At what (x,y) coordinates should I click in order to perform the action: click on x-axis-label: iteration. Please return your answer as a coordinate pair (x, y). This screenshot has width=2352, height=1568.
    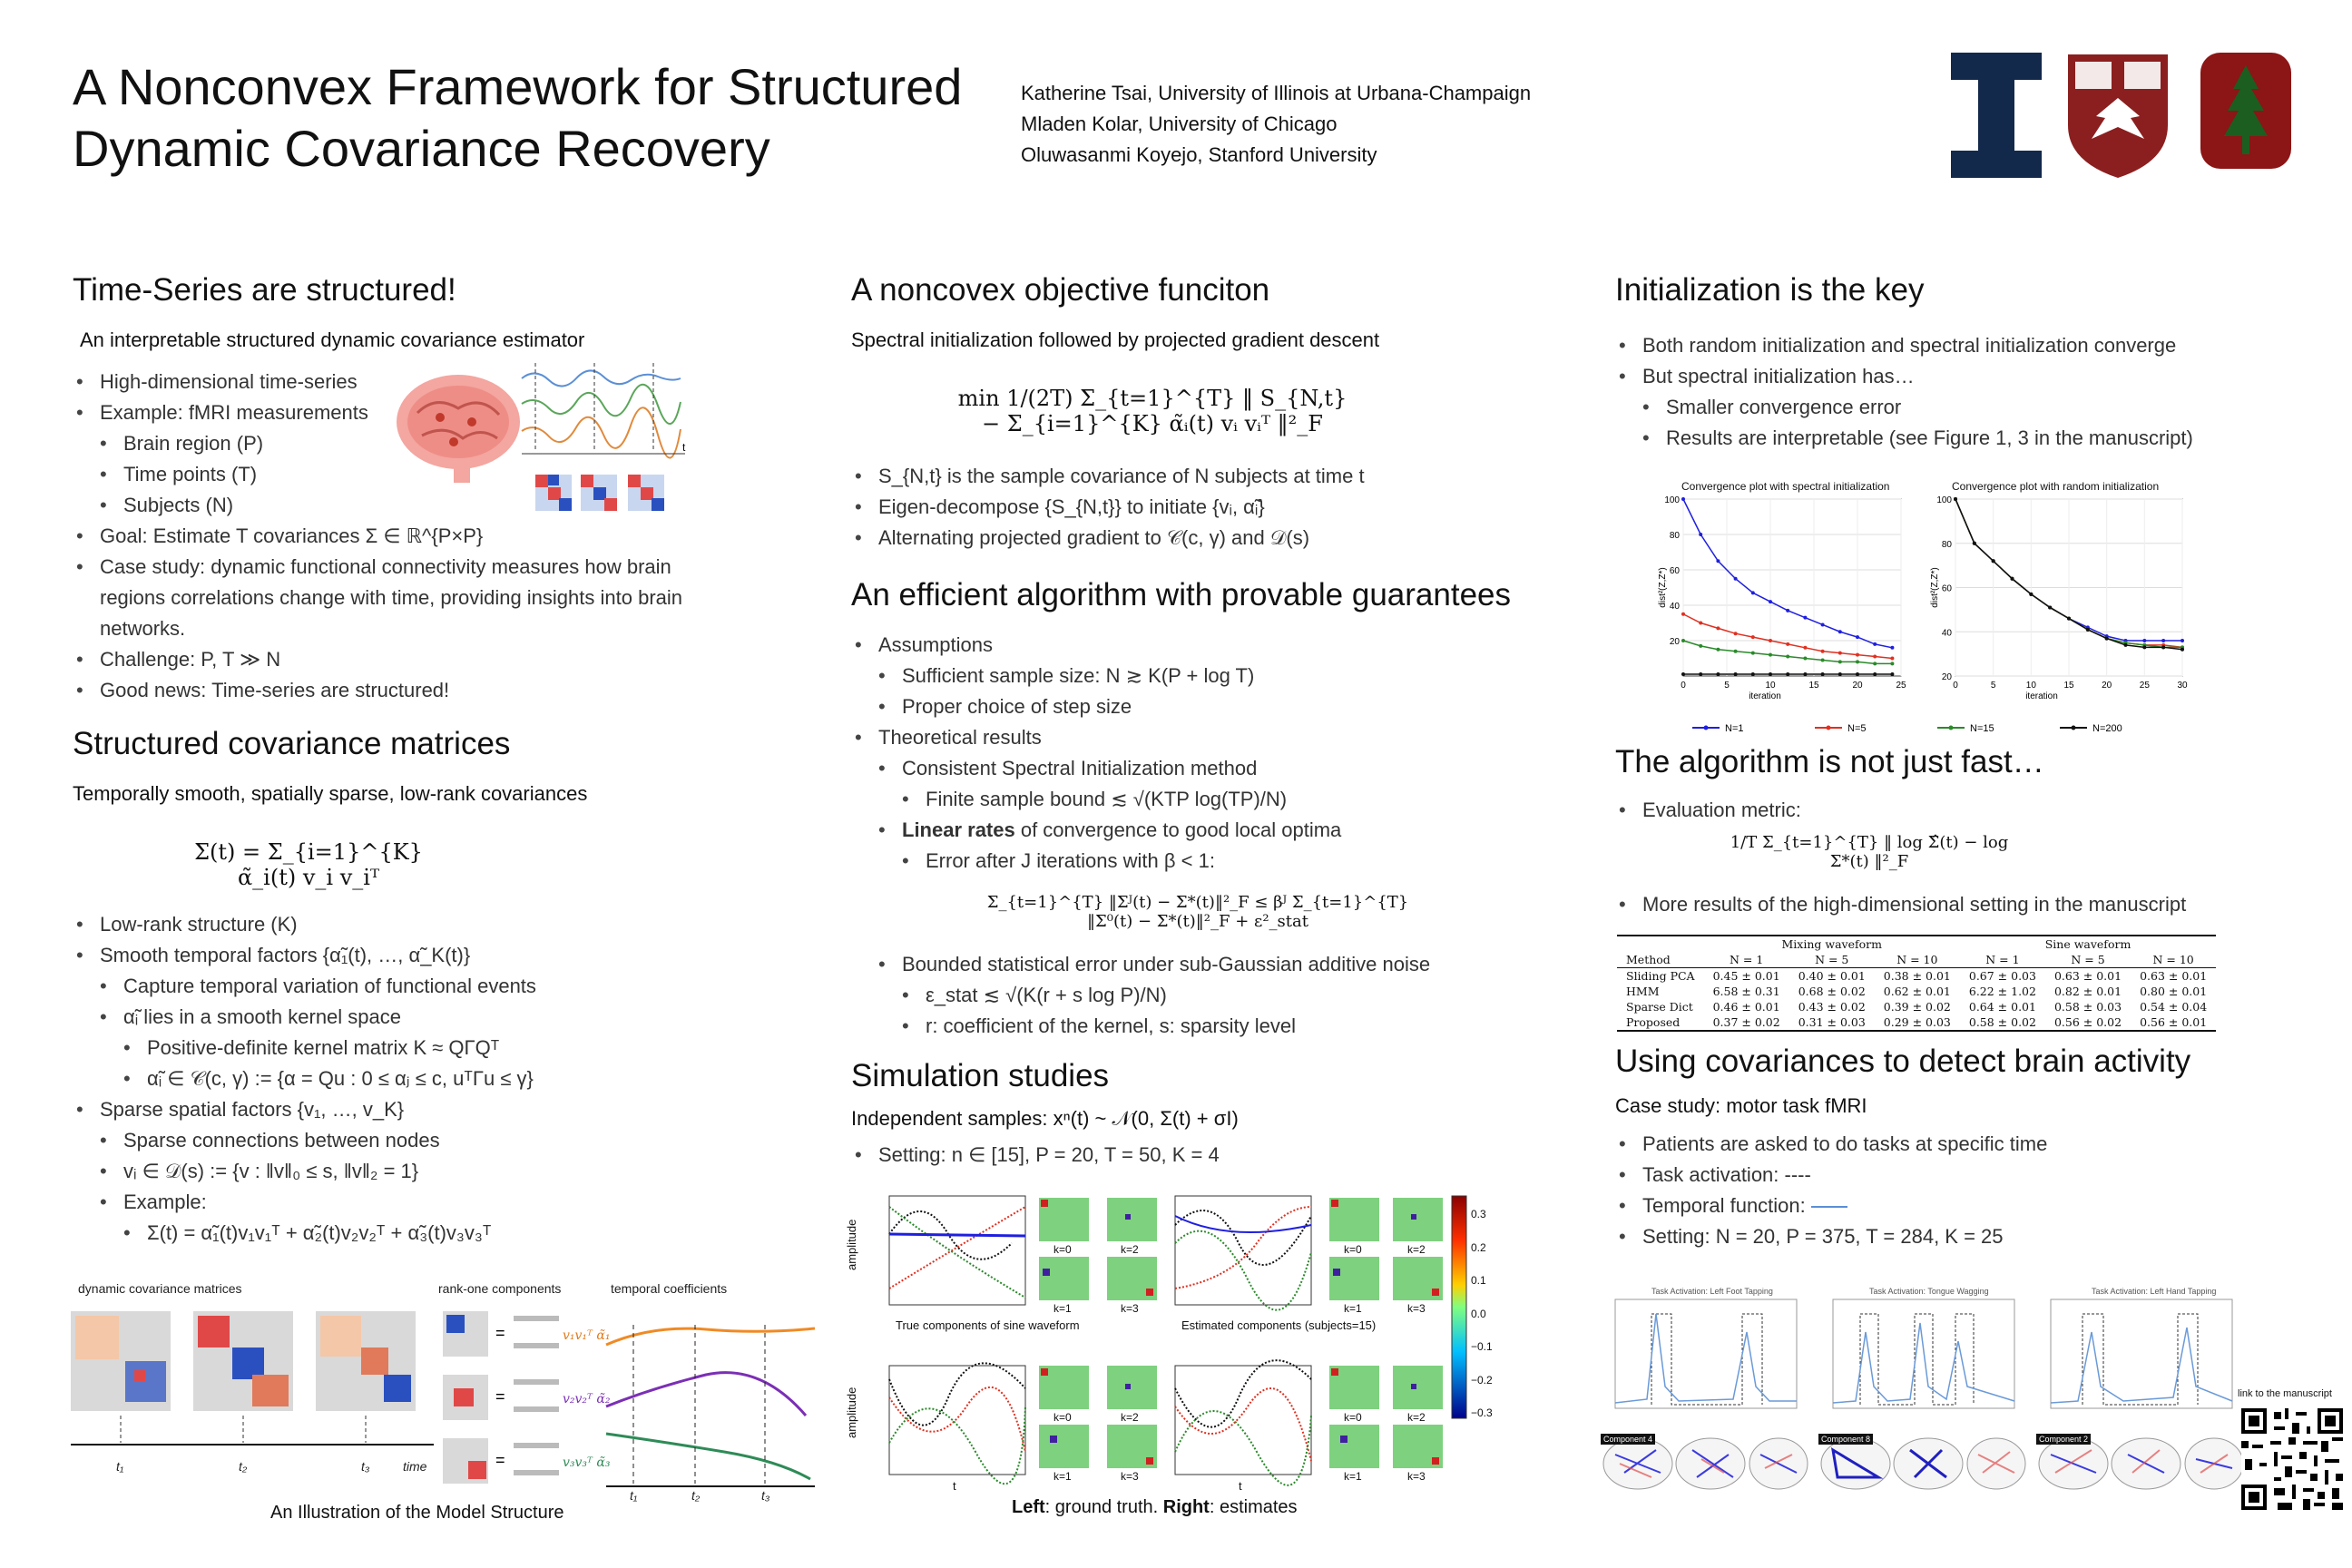
    Looking at the image, I should click on (2041, 696).